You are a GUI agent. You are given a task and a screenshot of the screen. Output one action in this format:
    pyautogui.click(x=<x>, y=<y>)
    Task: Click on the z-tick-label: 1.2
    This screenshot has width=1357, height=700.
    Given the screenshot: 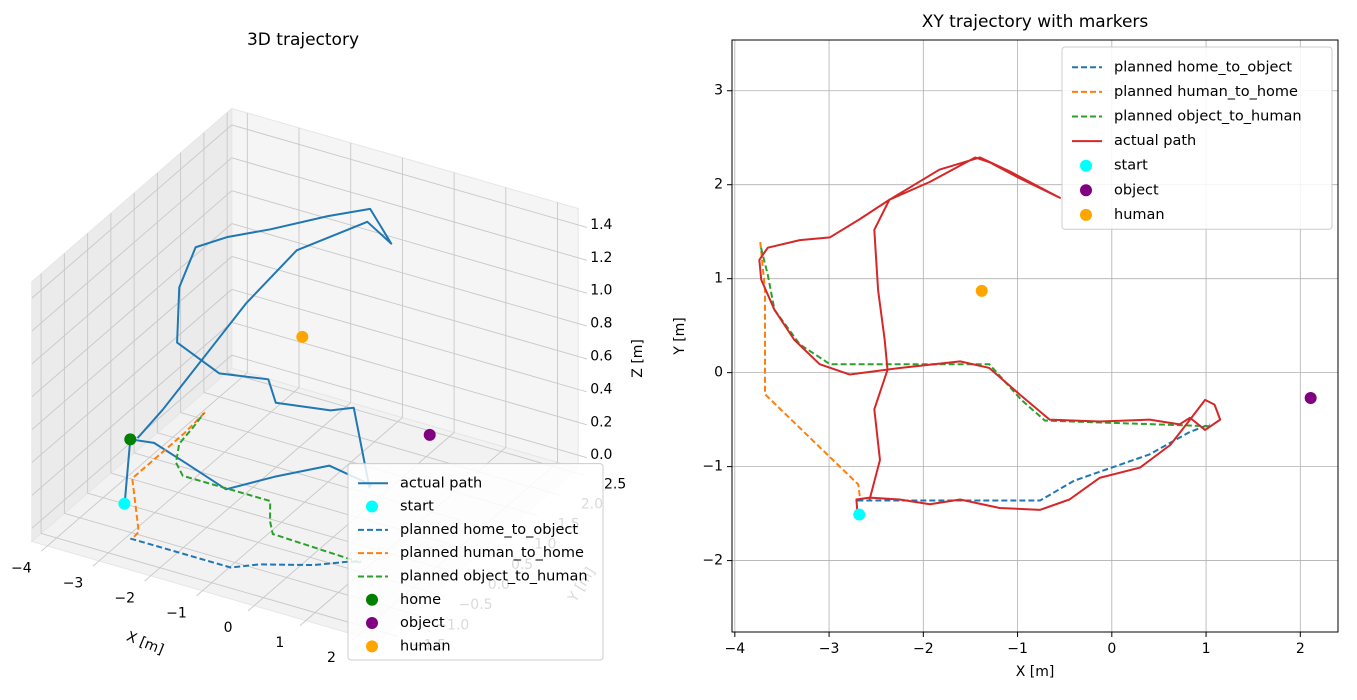 What is the action you would take?
    pyautogui.click(x=601, y=258)
    